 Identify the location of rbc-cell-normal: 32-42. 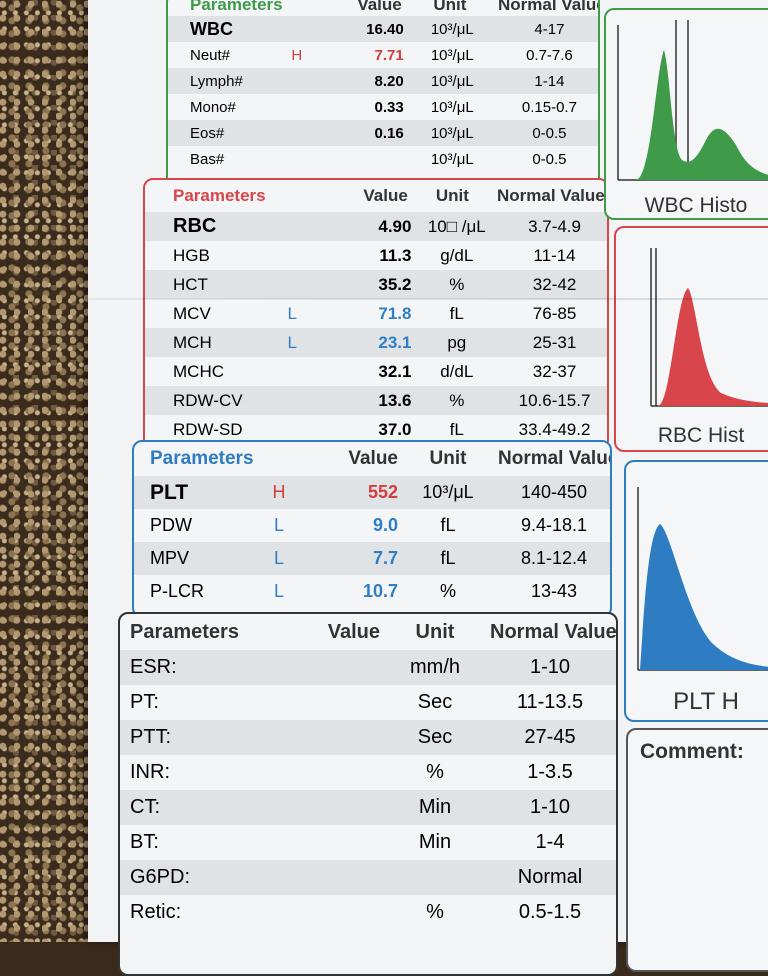
(554, 284).